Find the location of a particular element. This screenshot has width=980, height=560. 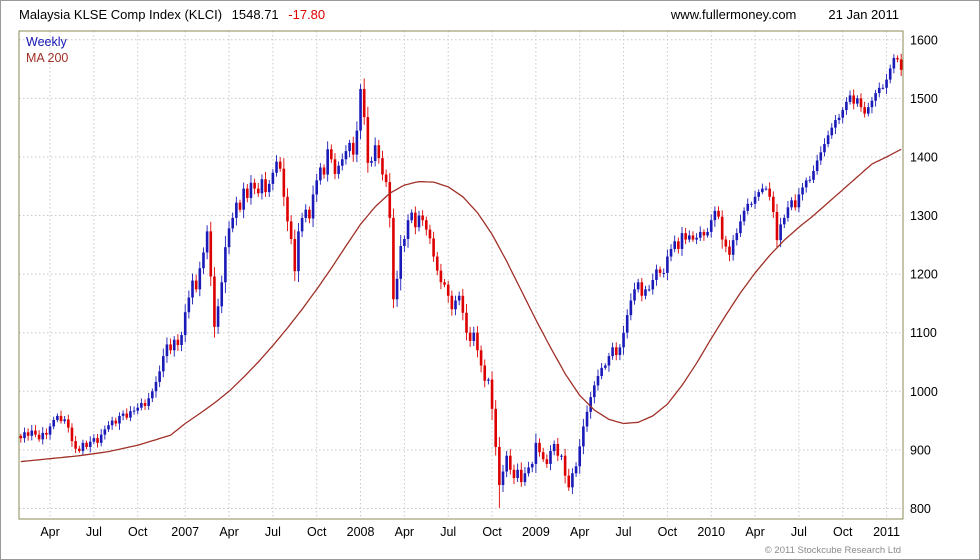

x-axis-label: 2010 is located at coordinates (711, 532).